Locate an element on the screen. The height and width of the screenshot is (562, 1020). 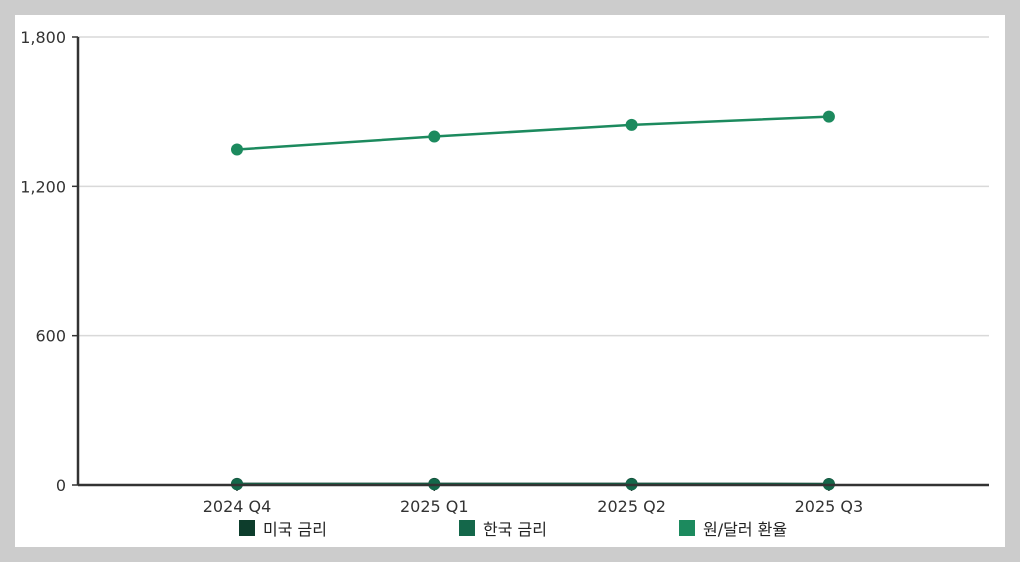
legend-item: 원/달러 환율 is located at coordinates (733, 528).